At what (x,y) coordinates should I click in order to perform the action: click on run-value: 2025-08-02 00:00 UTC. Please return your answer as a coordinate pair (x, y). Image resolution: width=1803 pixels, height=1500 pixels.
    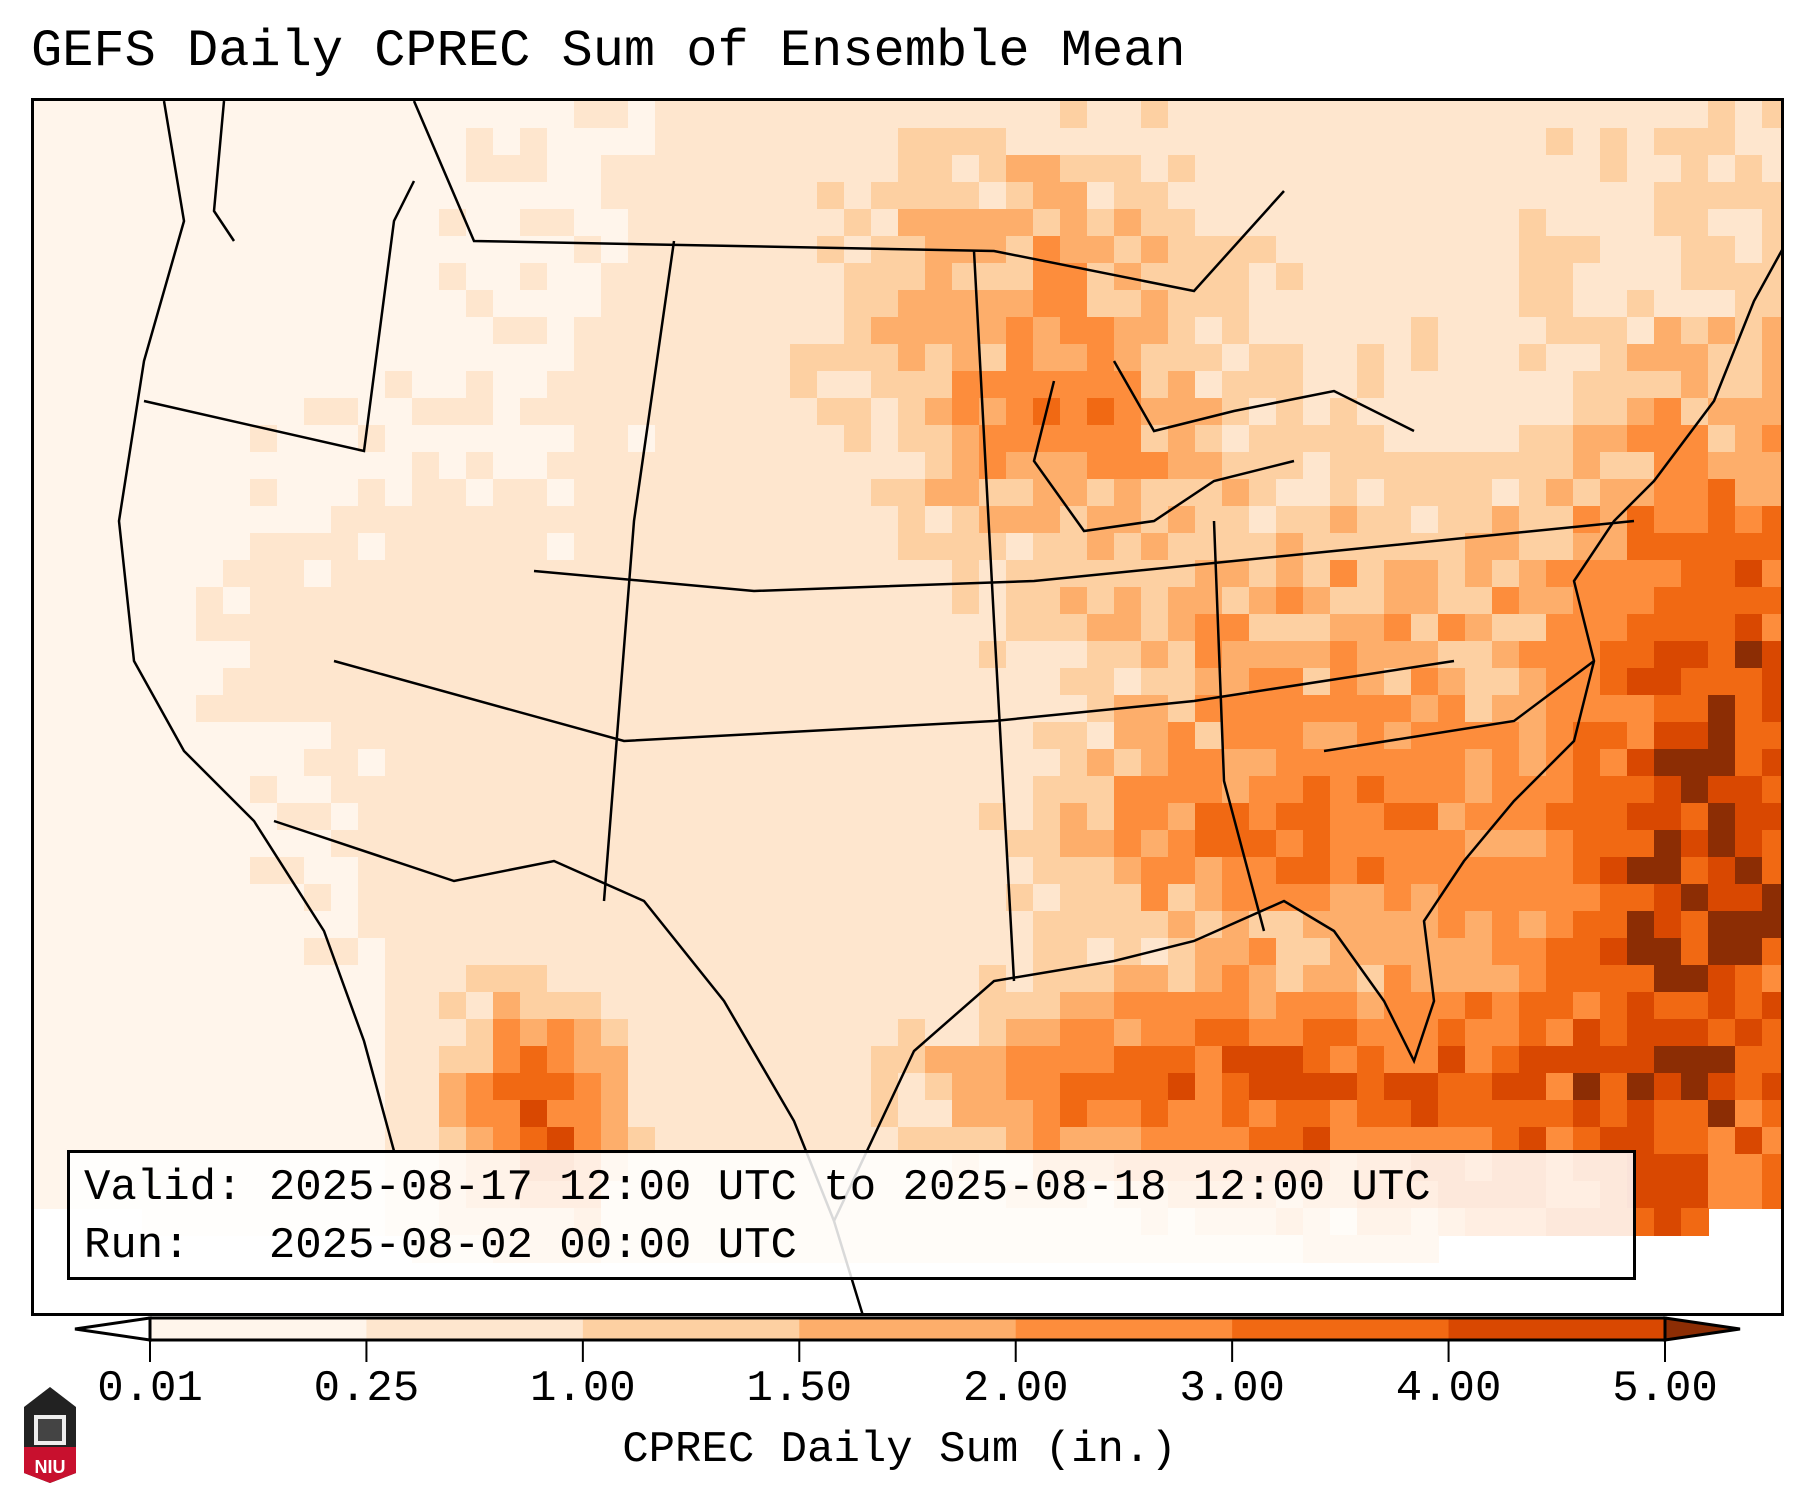
    Looking at the image, I should click on (532, 1246).